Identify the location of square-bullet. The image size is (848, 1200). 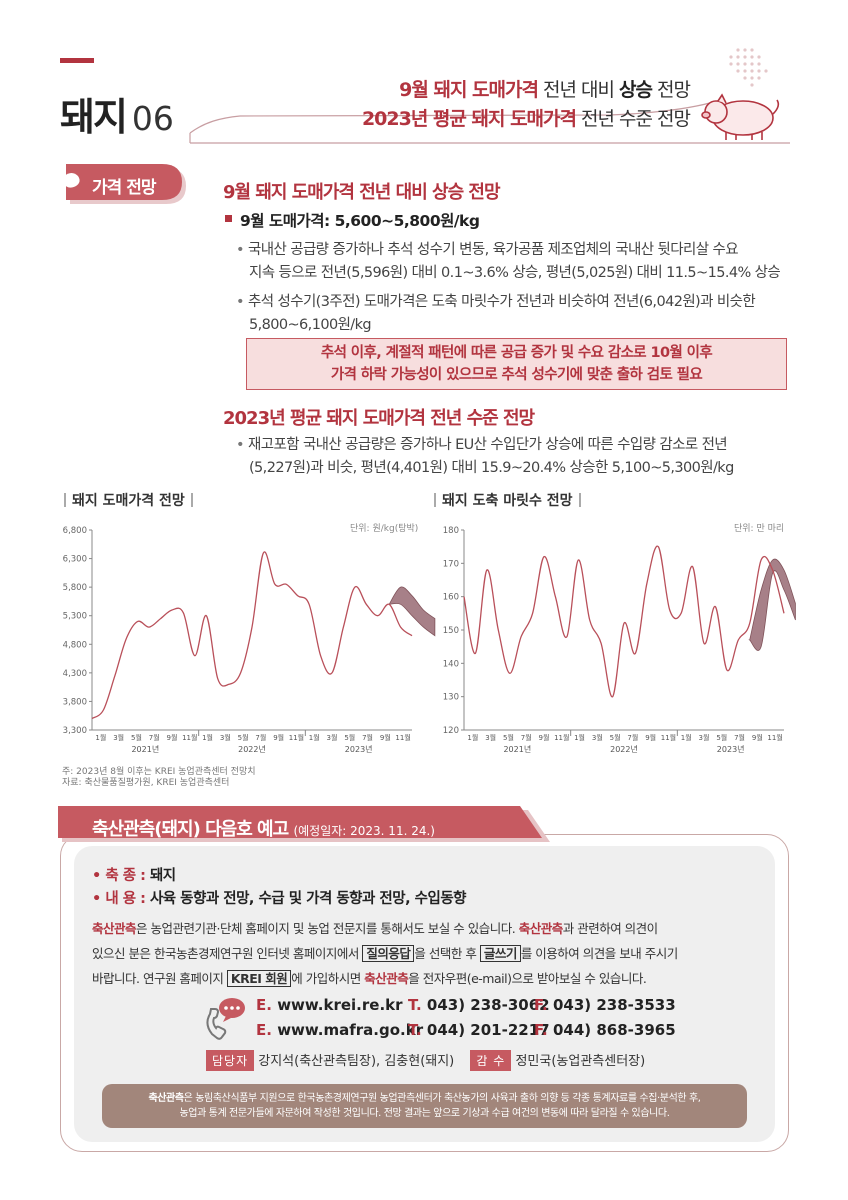
(228, 218).